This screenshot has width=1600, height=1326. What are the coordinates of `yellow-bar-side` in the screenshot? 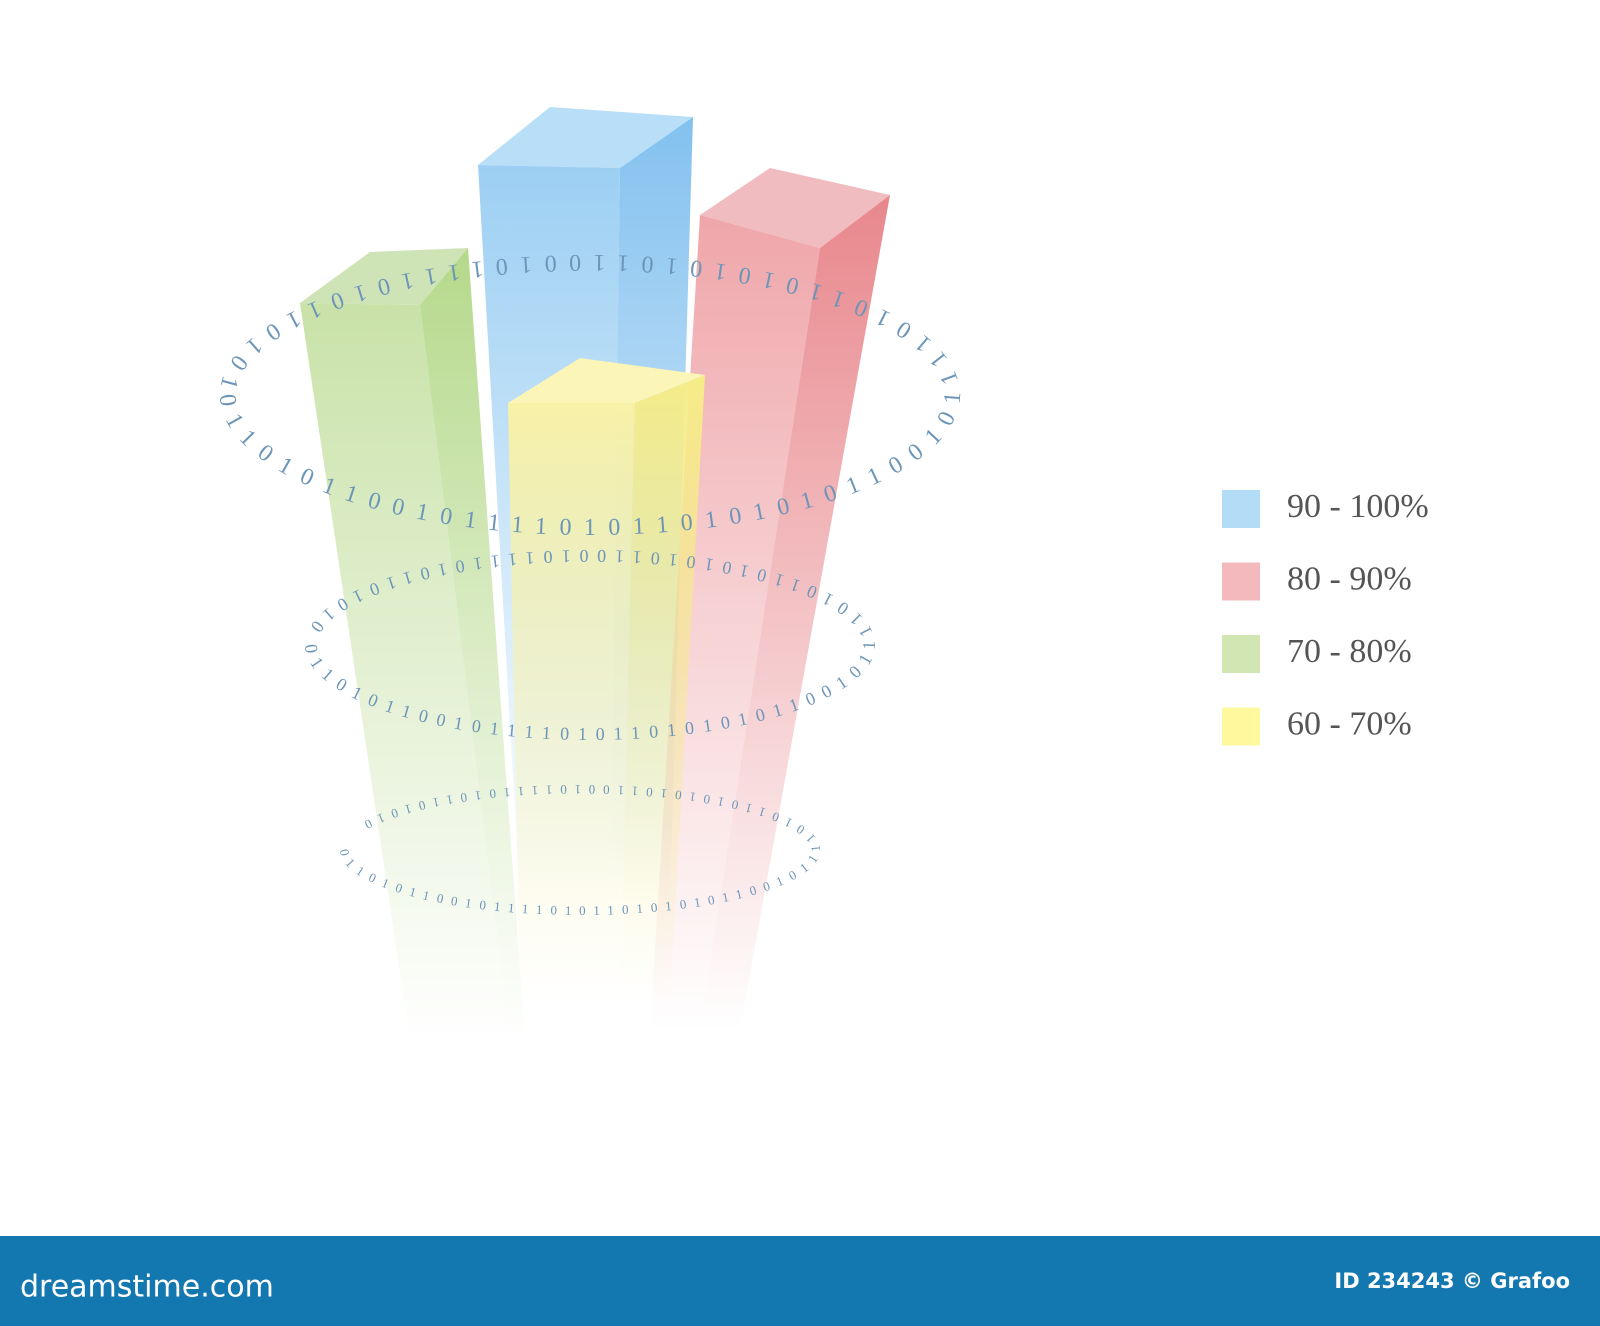 It's located at (662, 687).